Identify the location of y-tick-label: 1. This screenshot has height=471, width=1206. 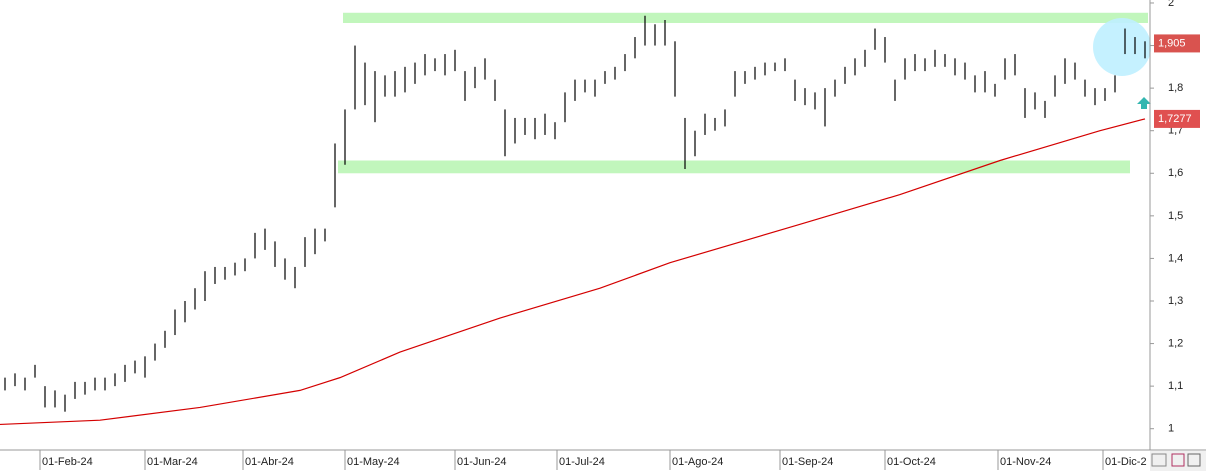
(1171, 429).